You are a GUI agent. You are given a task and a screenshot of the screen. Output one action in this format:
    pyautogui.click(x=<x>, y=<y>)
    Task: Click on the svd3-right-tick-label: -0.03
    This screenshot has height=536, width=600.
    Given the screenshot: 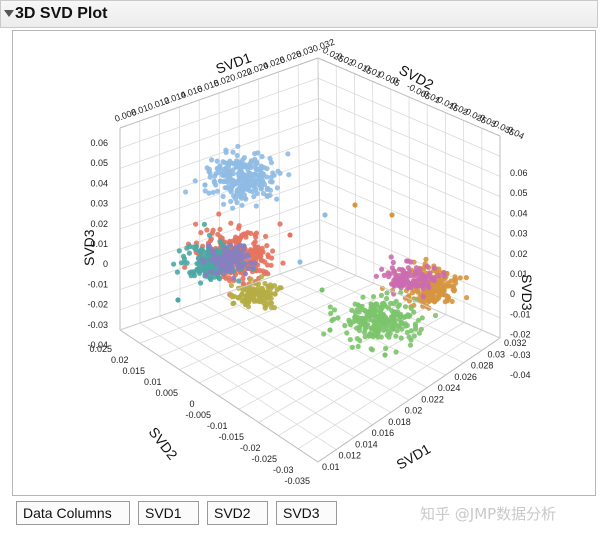 What is the action you would take?
    pyautogui.click(x=520, y=355)
    